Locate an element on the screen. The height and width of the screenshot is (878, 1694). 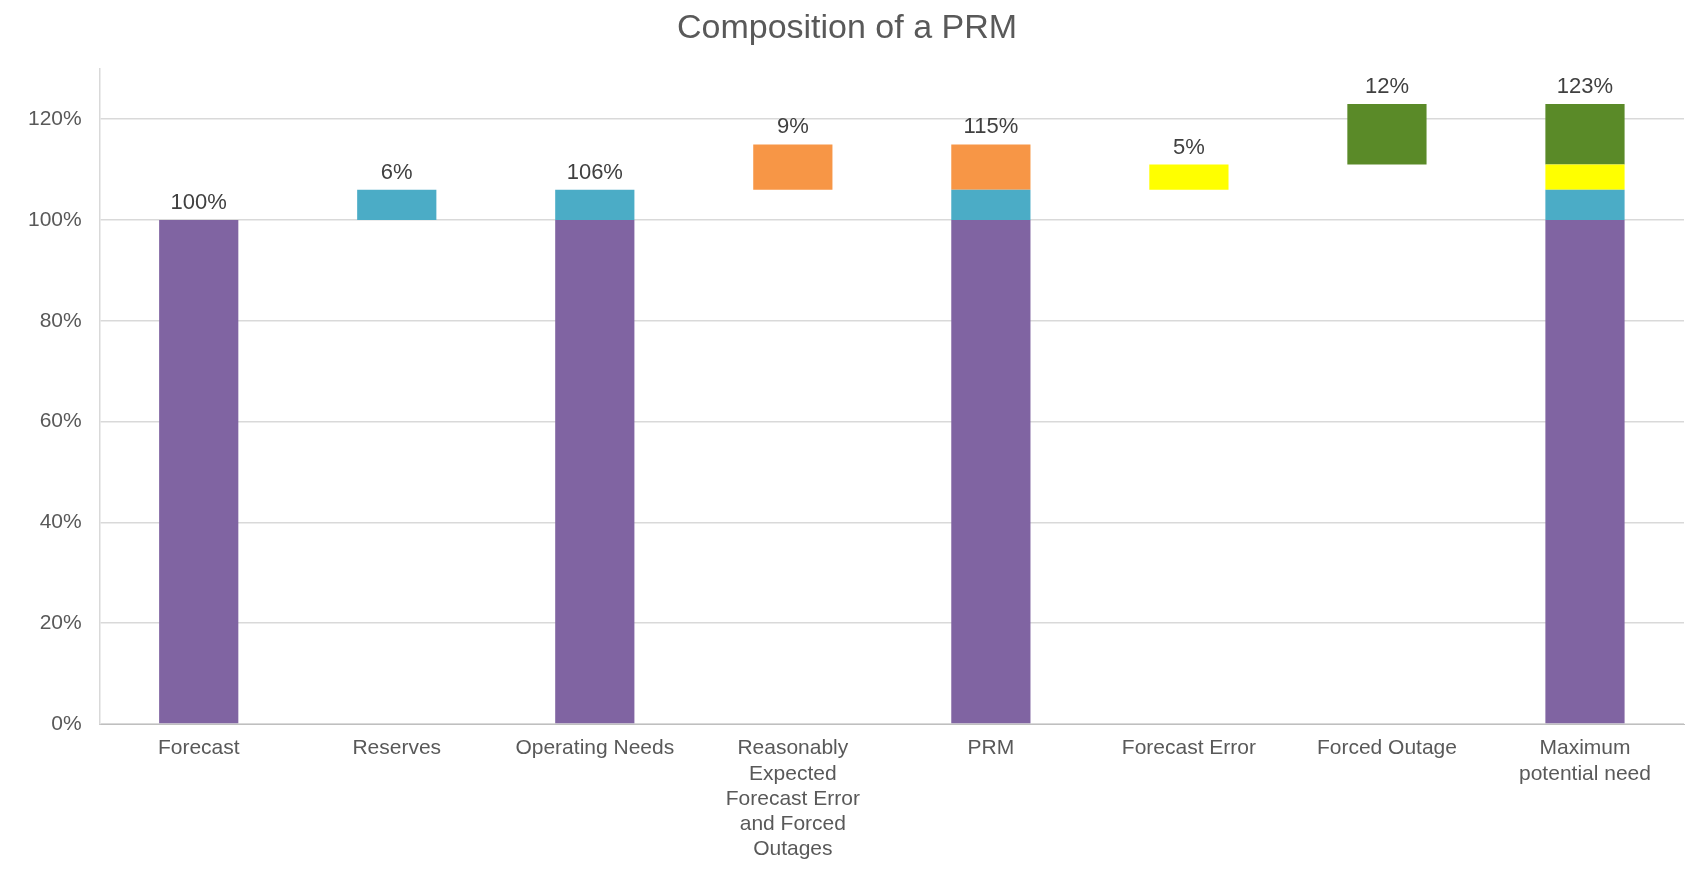
total-label: 100% is located at coordinates (198, 202).